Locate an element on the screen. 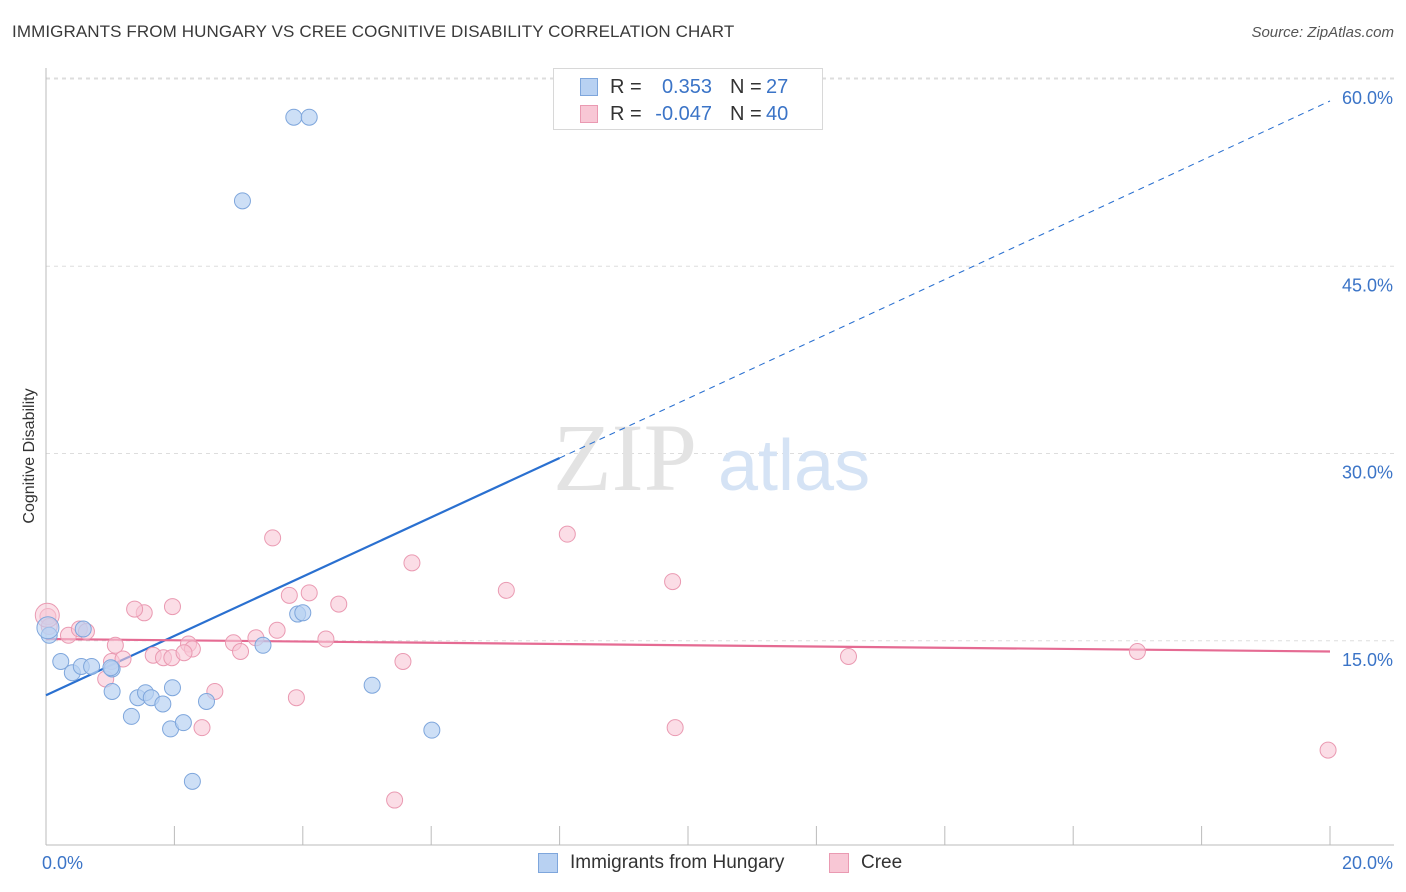  legend-row-cree: R = -0.047 N = 40 is located at coordinates (684, 114).